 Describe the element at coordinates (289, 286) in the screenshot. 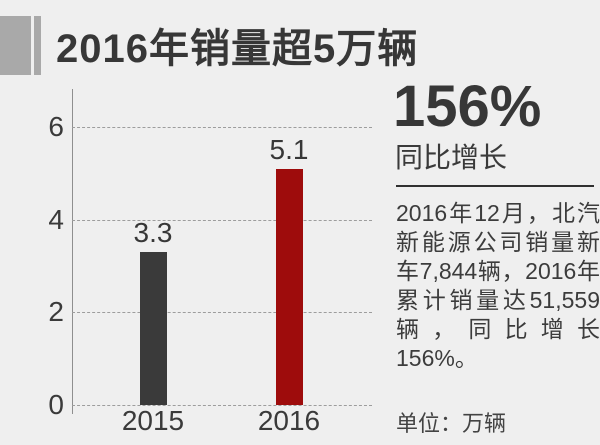

I see `bar-2016` at that location.